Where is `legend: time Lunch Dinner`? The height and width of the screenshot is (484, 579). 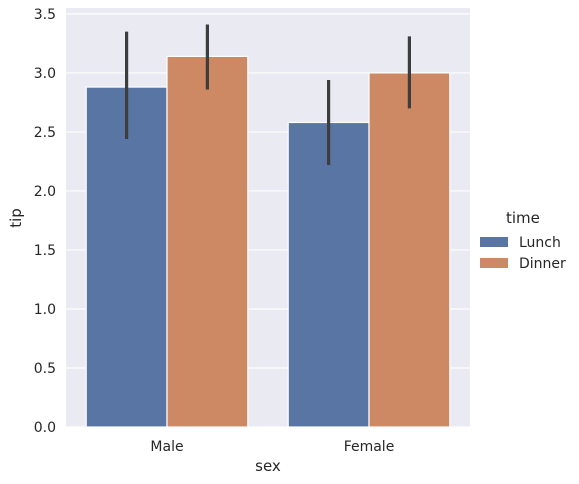
legend: time Lunch Dinner is located at coordinates (523, 240).